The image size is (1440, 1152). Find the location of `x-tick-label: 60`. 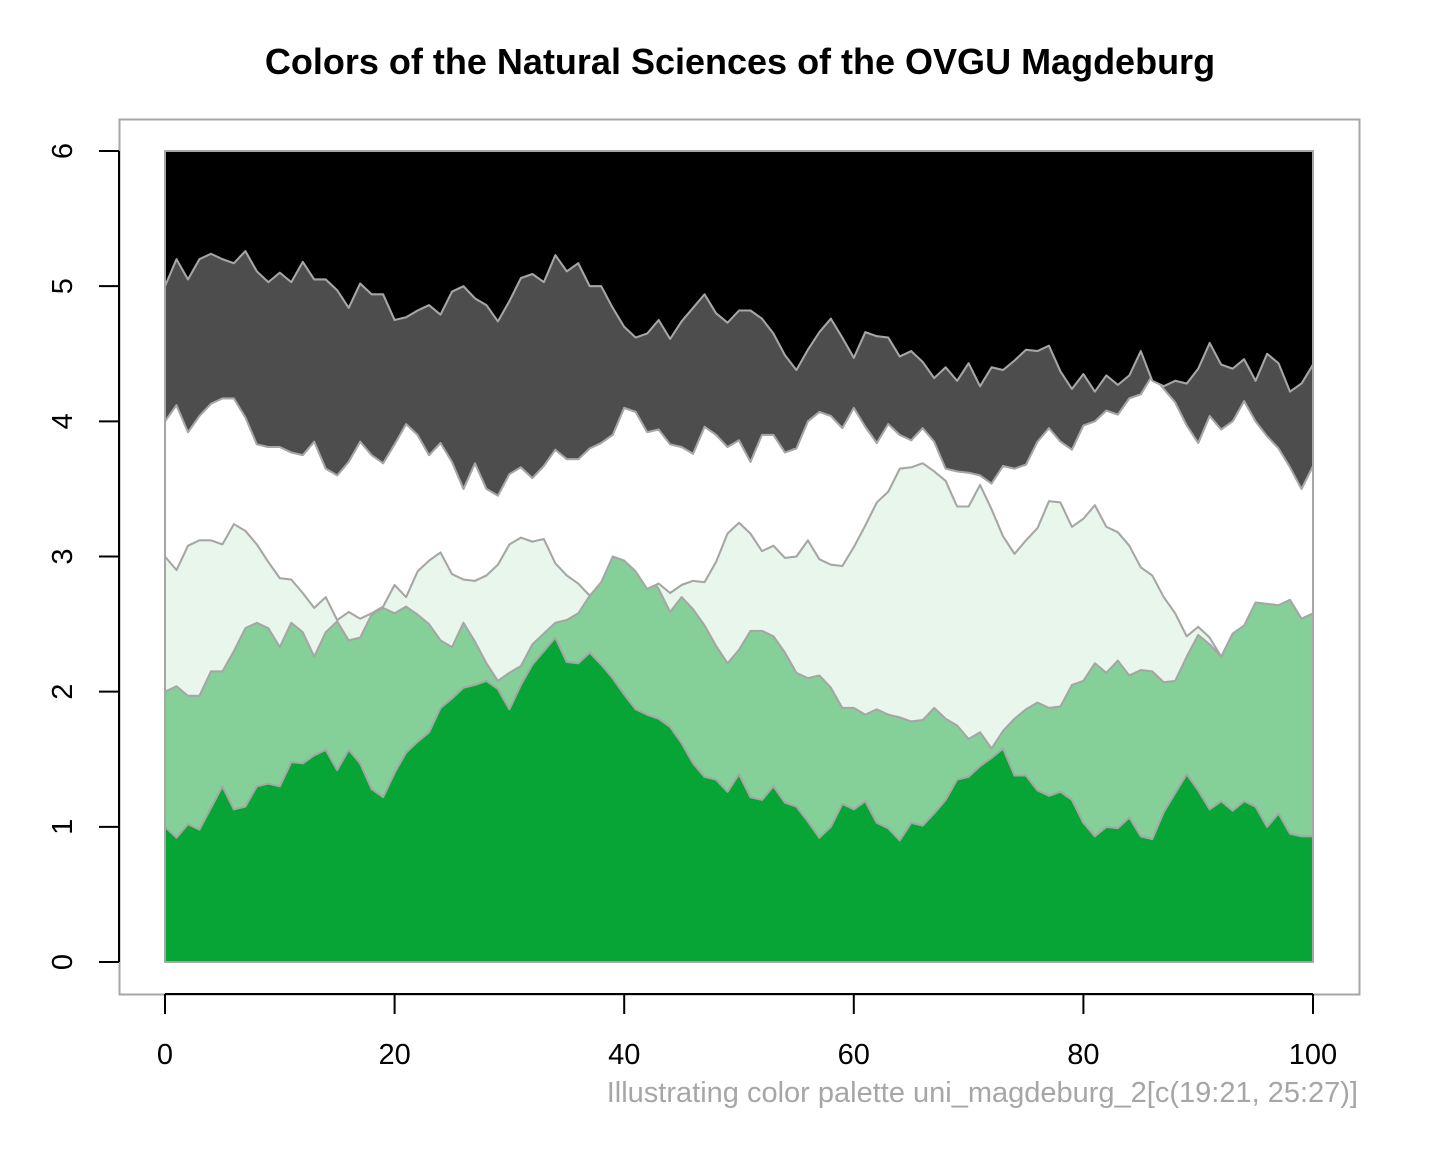

x-tick-label: 60 is located at coordinates (854, 1055).